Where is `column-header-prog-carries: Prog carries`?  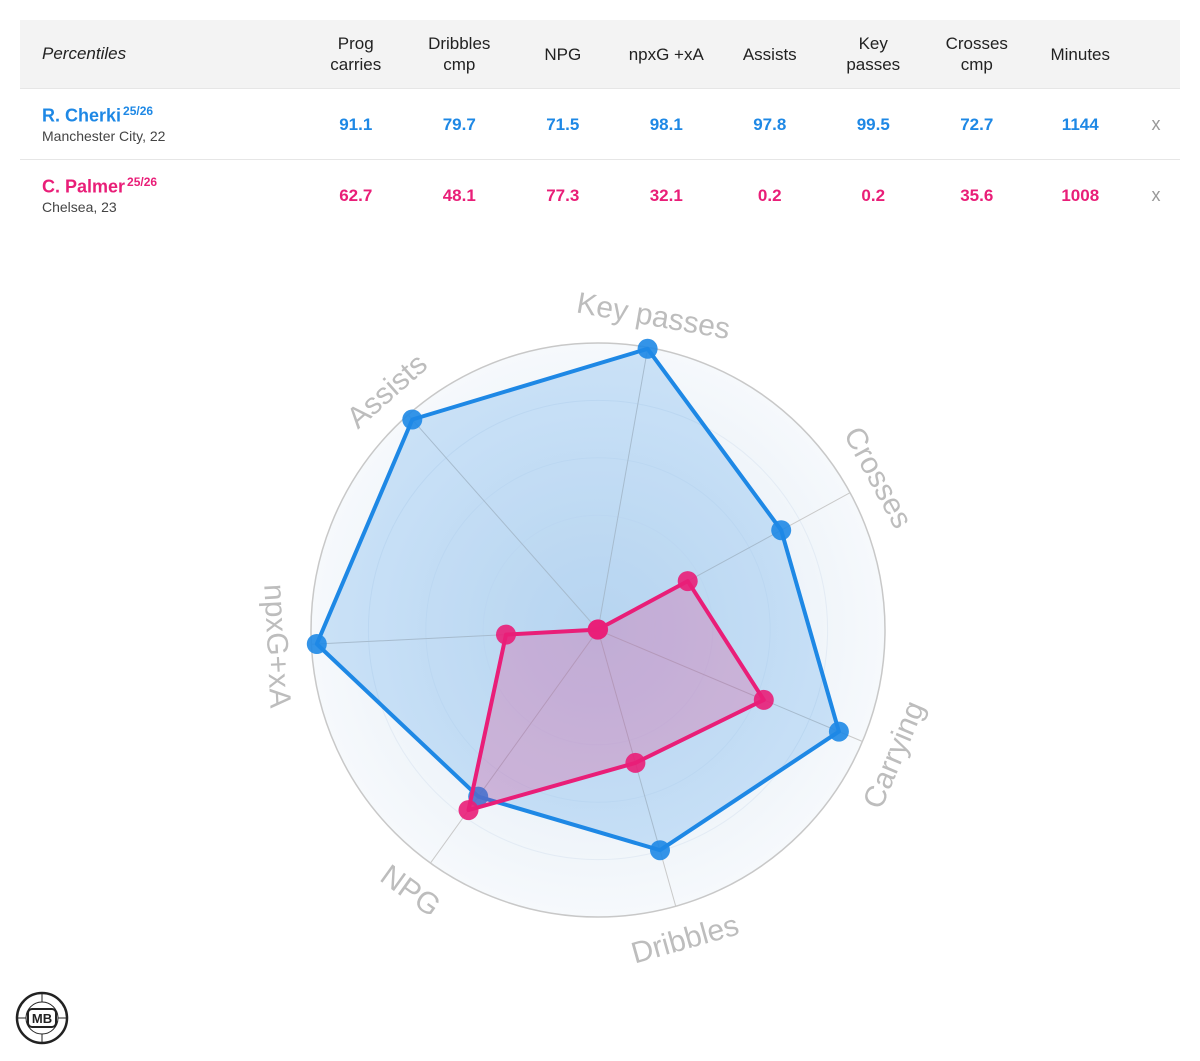 column-header-prog-carries: Prog carries is located at coordinates (356, 54).